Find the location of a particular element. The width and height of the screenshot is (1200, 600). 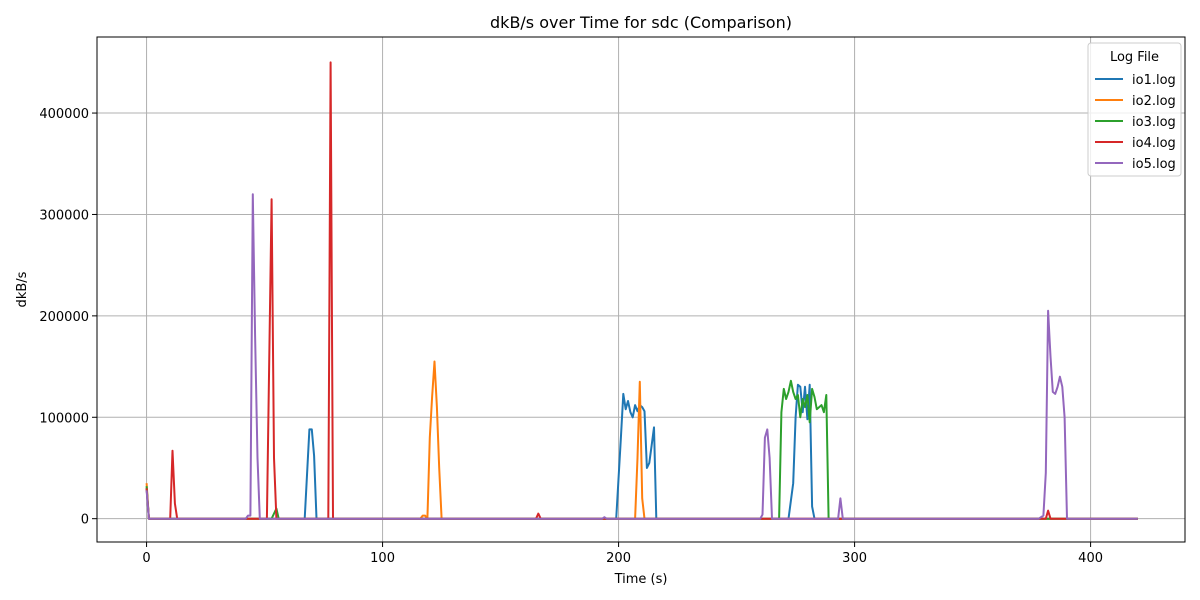

chart-title: dkB/s over Time for sdc (Comparison) is located at coordinates (641, 22).